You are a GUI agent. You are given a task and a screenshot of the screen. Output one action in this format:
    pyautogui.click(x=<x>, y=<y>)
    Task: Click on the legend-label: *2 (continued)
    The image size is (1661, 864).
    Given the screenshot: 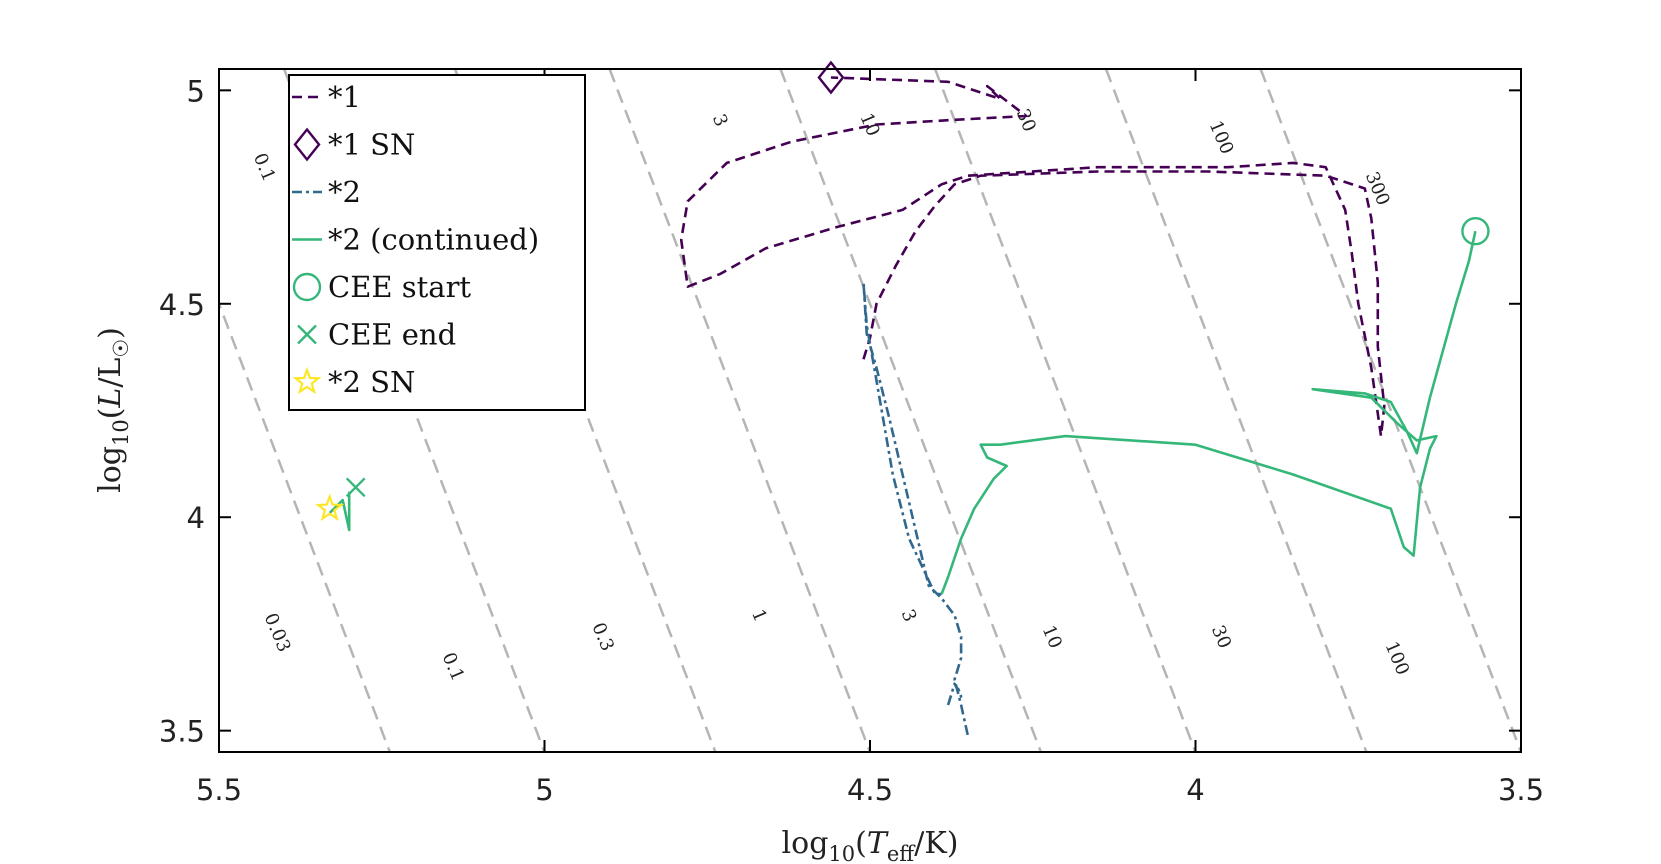 What is the action you would take?
    pyautogui.click(x=433, y=240)
    